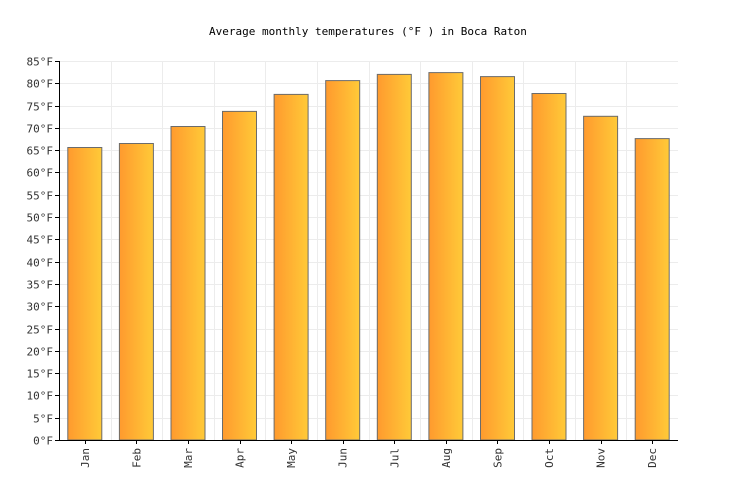  I want to click on x-tick-label: May, so click(291, 458).